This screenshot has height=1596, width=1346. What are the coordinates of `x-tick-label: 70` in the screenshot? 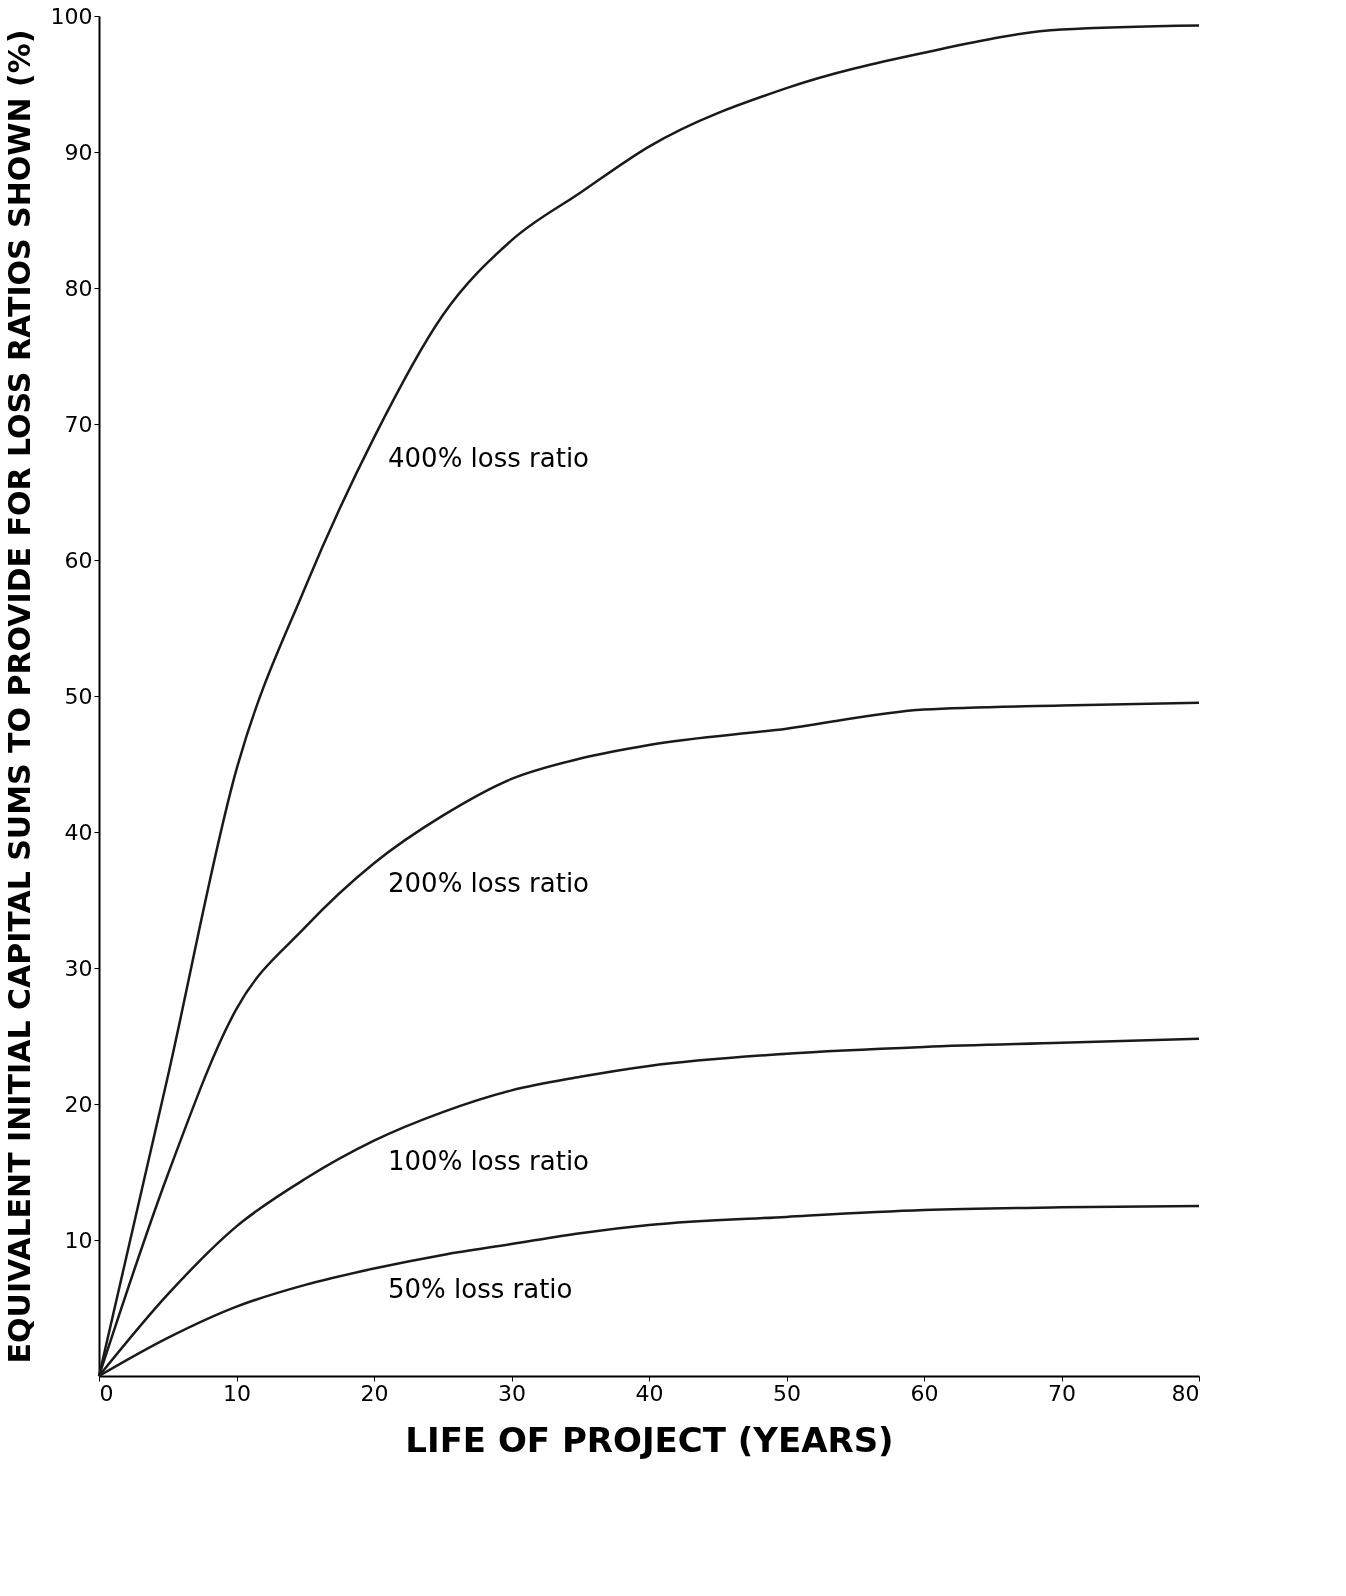 It's located at (1062, 1393).